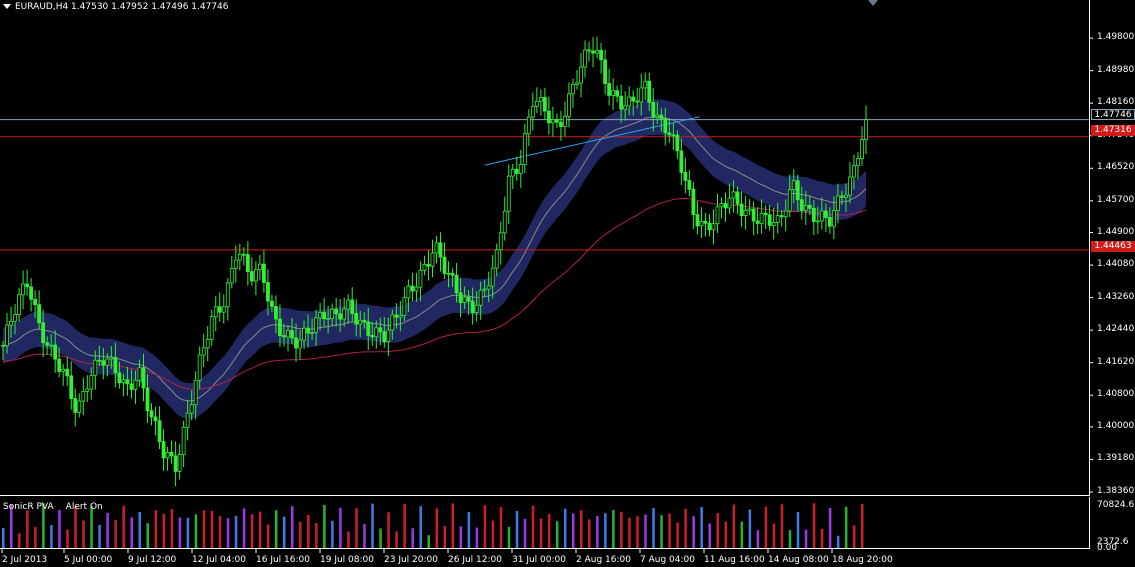 Image resolution: width=1135 pixels, height=567 pixels. Describe the element at coordinates (7, 6) in the screenshot. I see `chevron-down-icon` at that location.